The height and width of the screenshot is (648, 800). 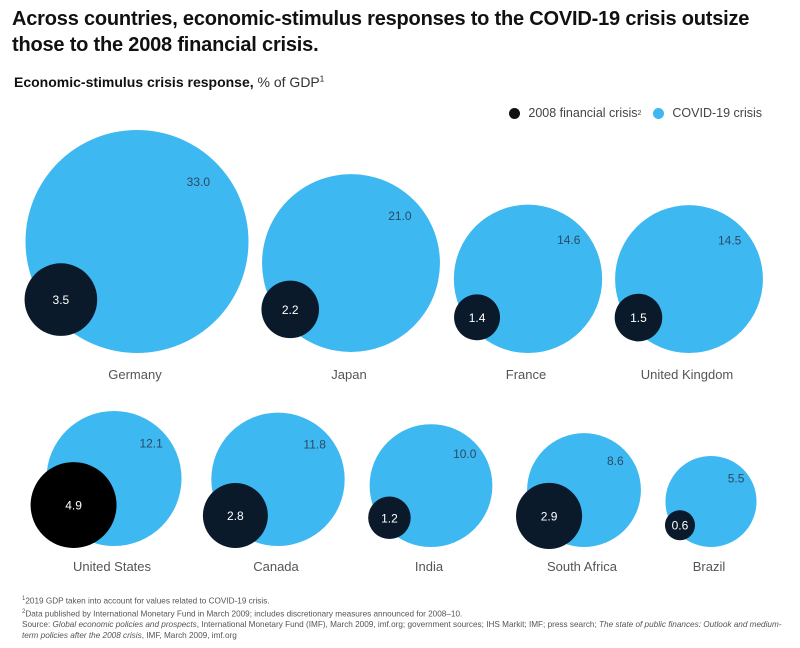 I want to click on country-label: France, so click(x=526, y=374).